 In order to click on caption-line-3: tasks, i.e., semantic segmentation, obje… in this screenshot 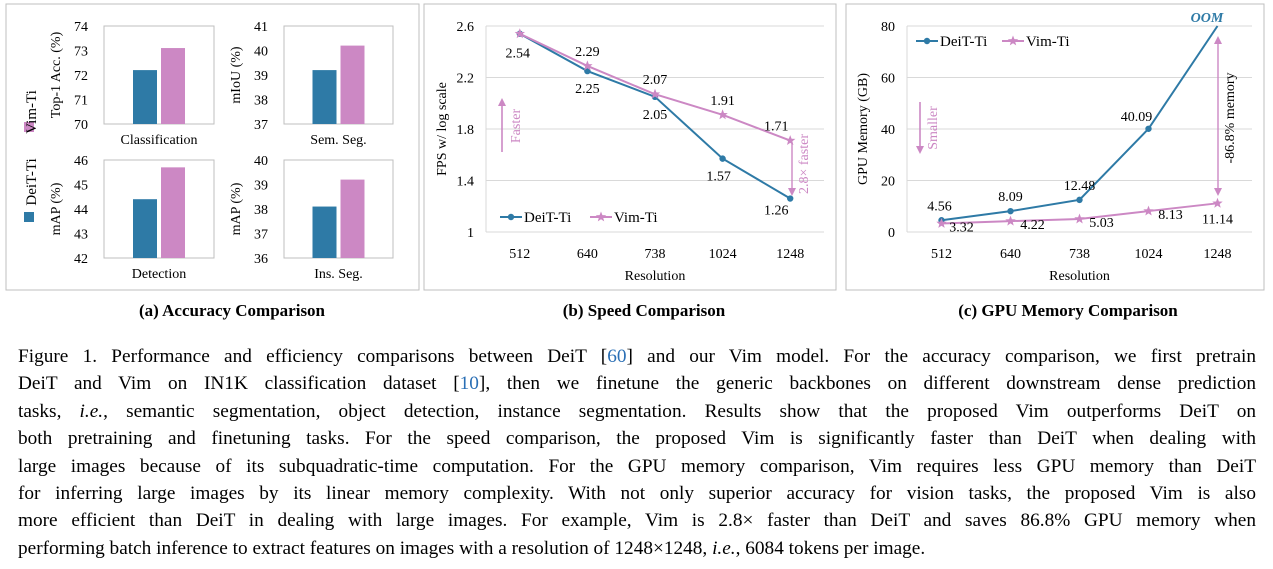, I will do `click(637, 411)`.